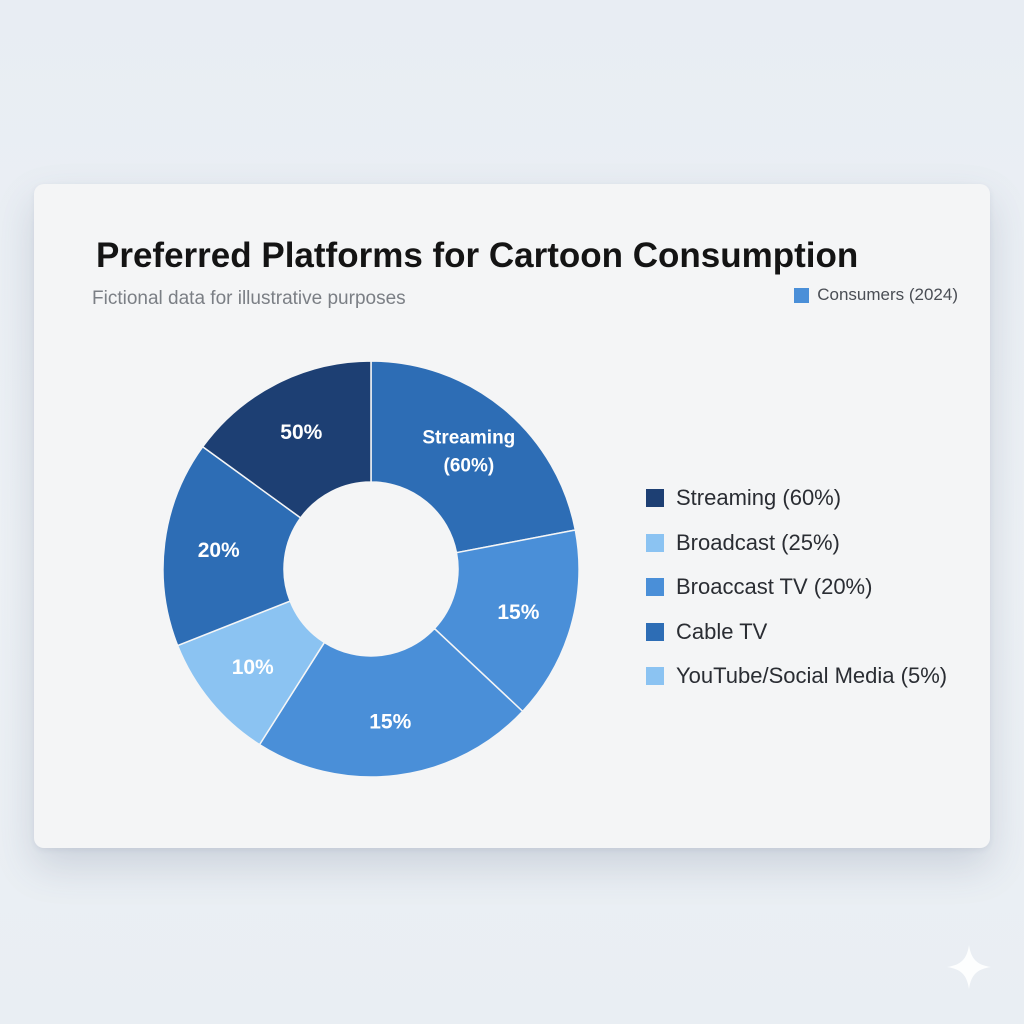  Describe the element at coordinates (219, 550) in the screenshot. I see `slice-label: 20%` at that location.